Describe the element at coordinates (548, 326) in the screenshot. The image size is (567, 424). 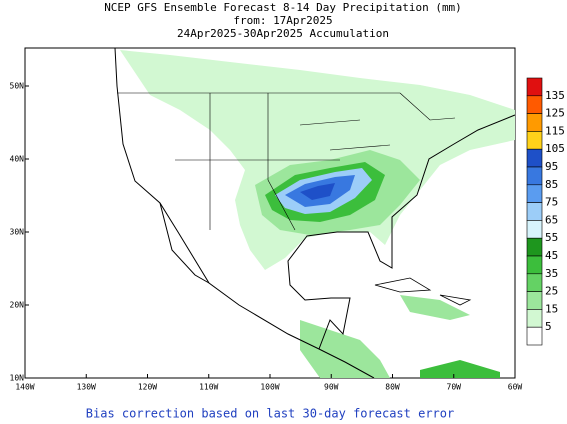
I see `colorbar-label: 5` at that location.